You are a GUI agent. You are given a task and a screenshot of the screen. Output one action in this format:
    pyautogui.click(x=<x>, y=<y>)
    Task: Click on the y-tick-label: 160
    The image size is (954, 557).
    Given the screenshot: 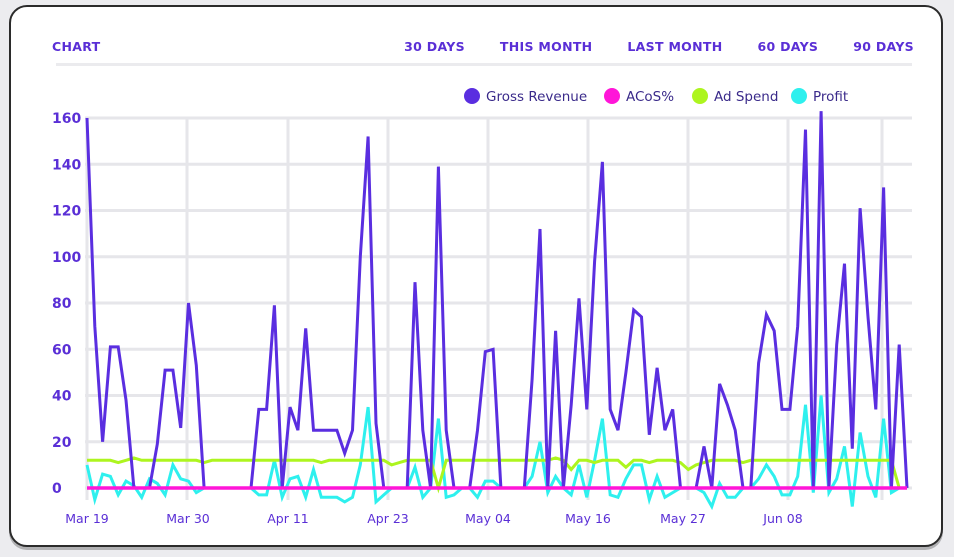 What is the action you would take?
    pyautogui.click(x=66, y=119)
    